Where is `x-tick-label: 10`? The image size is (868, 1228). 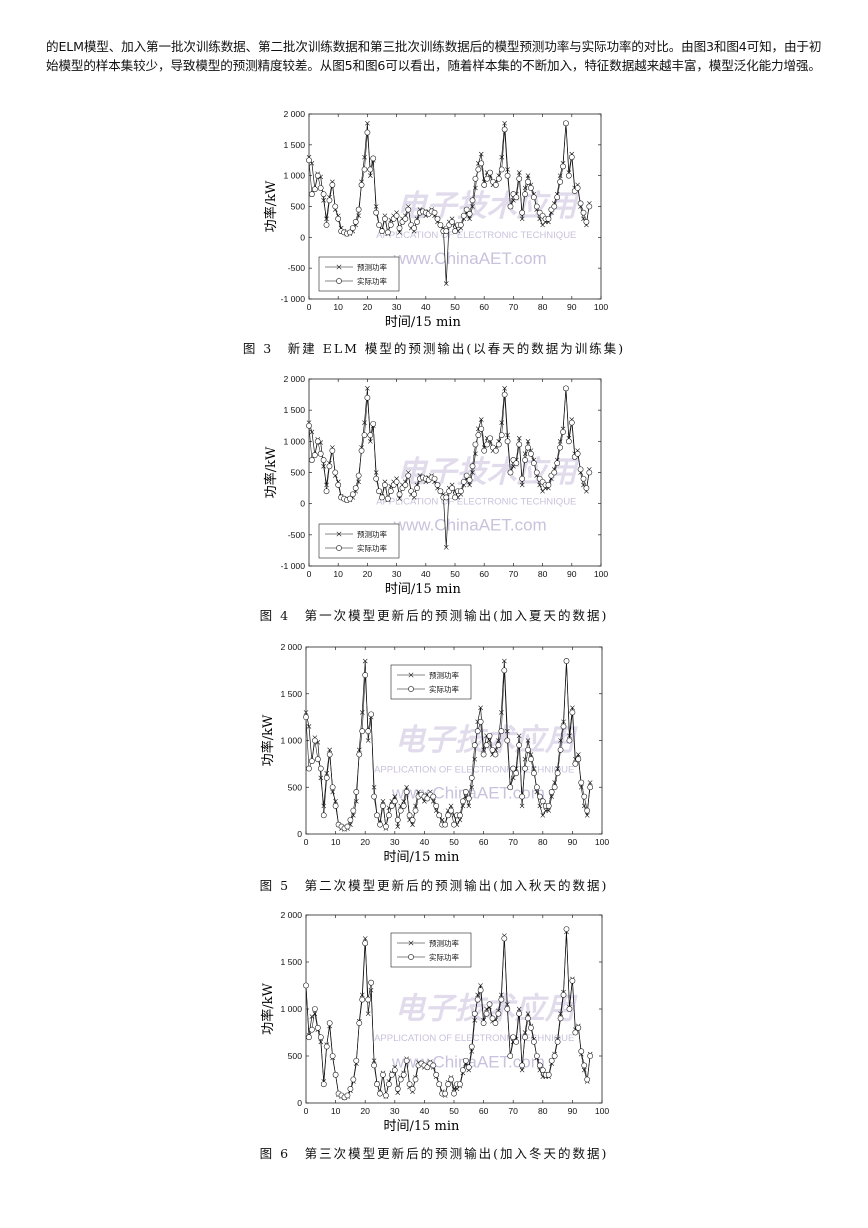
x-tick-label: 10 is located at coordinates (336, 1111).